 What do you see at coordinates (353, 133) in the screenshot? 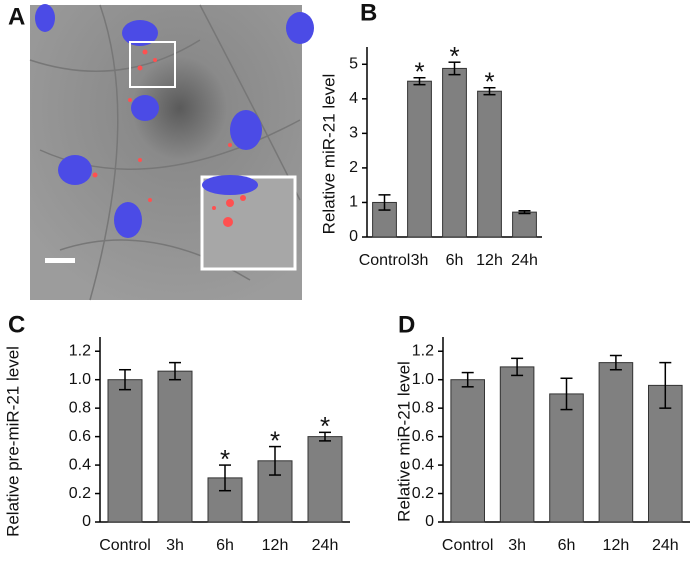
I see `y-tick-label: 3` at bounding box center [353, 133].